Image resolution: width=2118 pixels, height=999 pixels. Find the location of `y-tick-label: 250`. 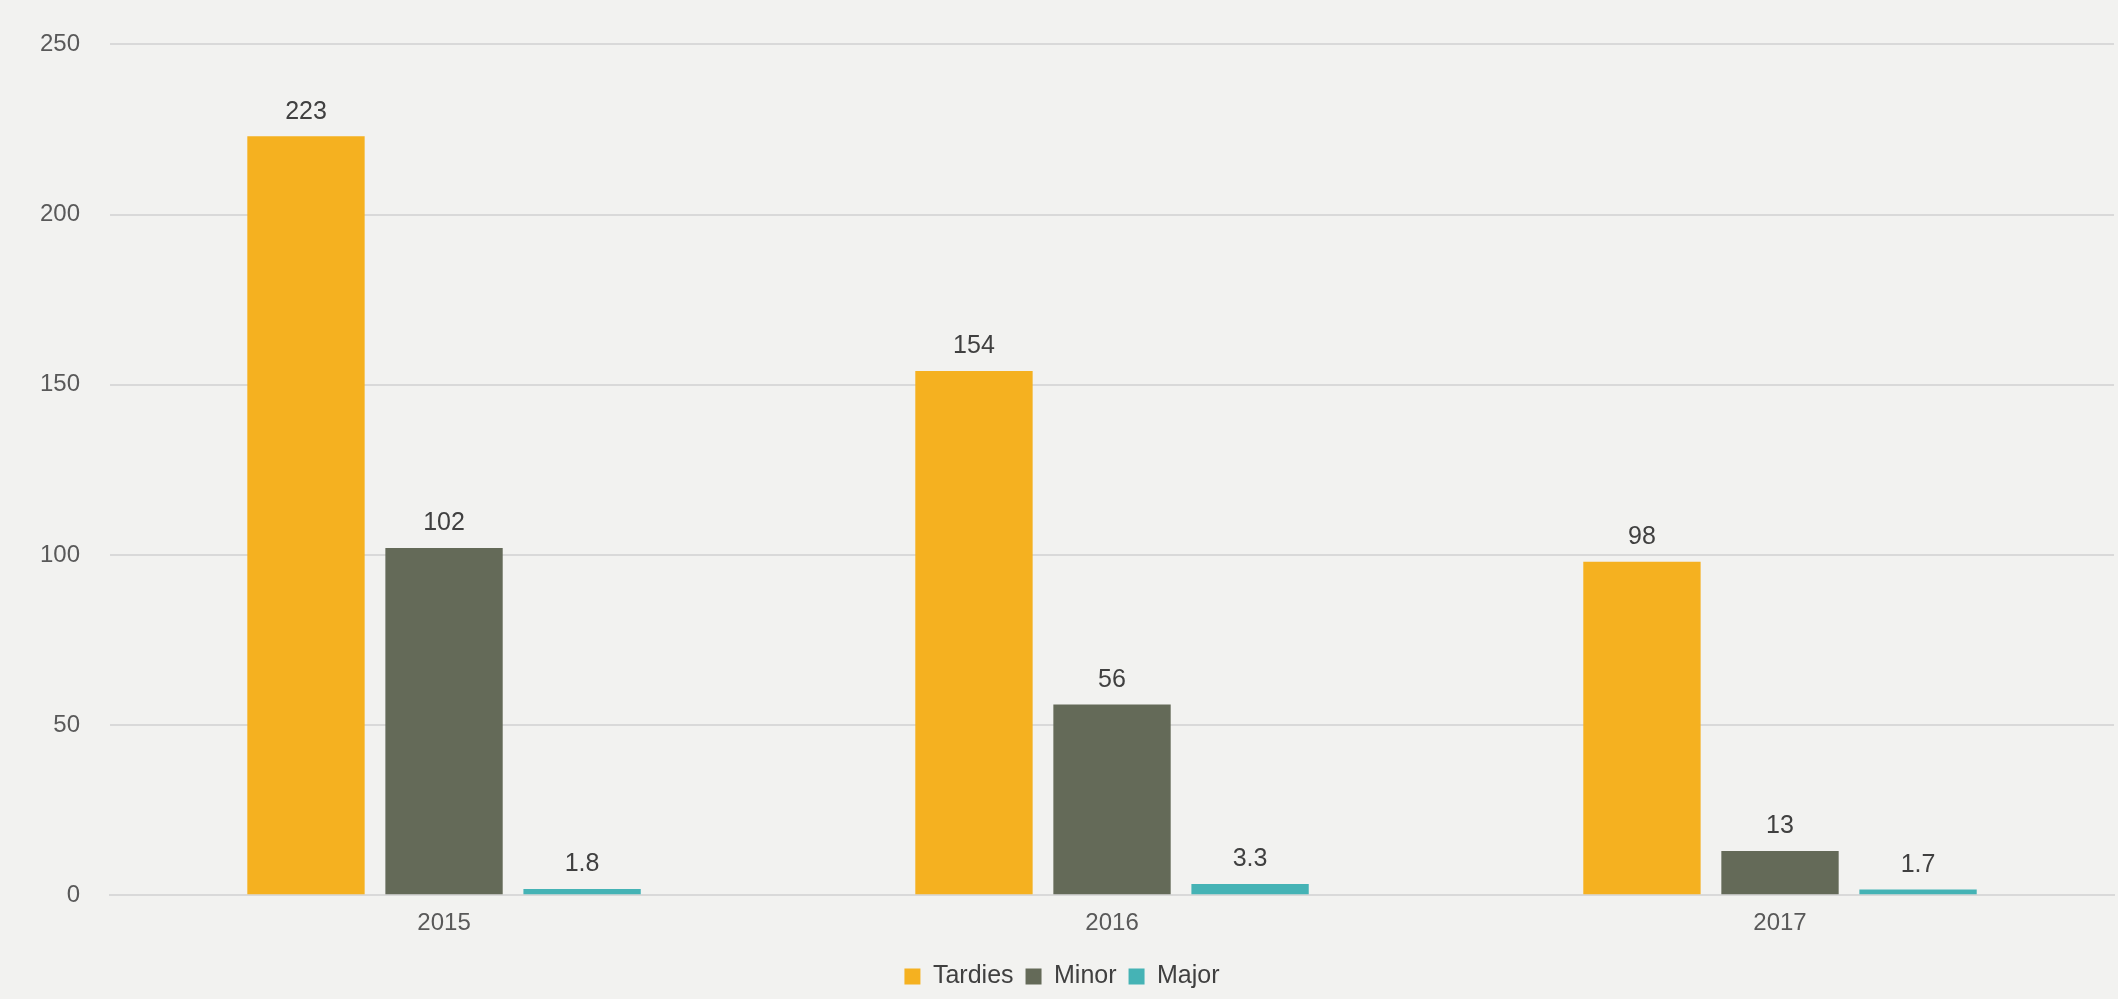

y-tick-label: 250 is located at coordinates (60, 43).